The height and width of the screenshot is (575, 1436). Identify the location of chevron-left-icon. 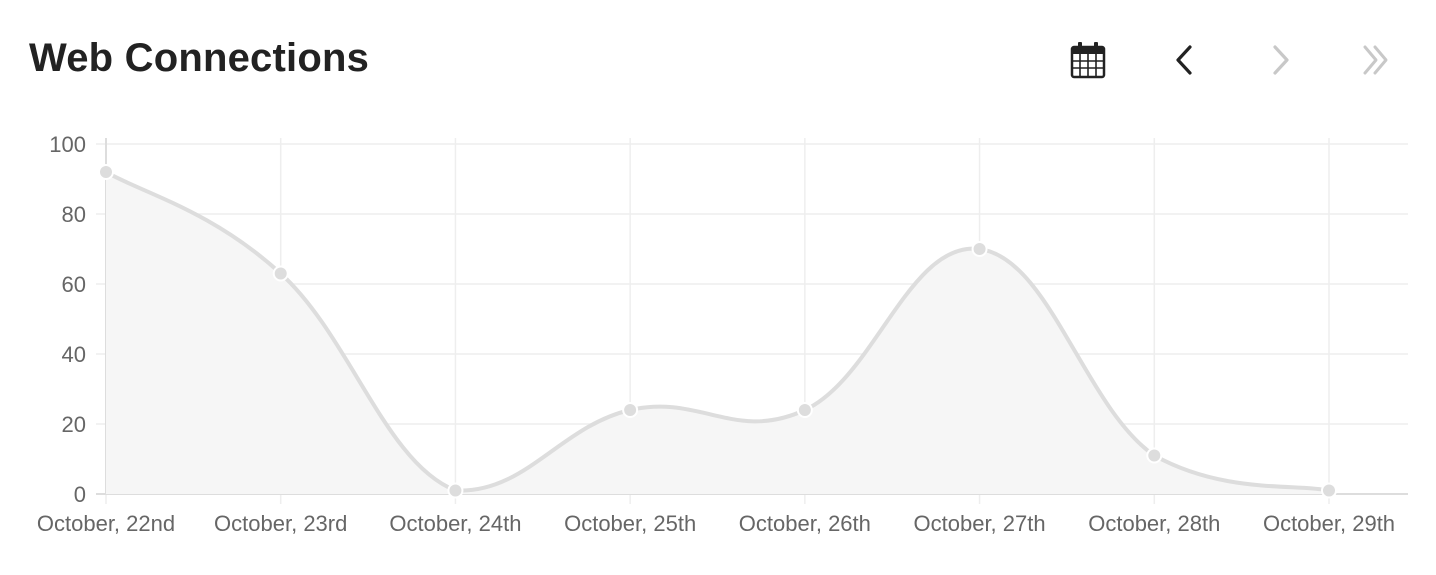
(1184, 60).